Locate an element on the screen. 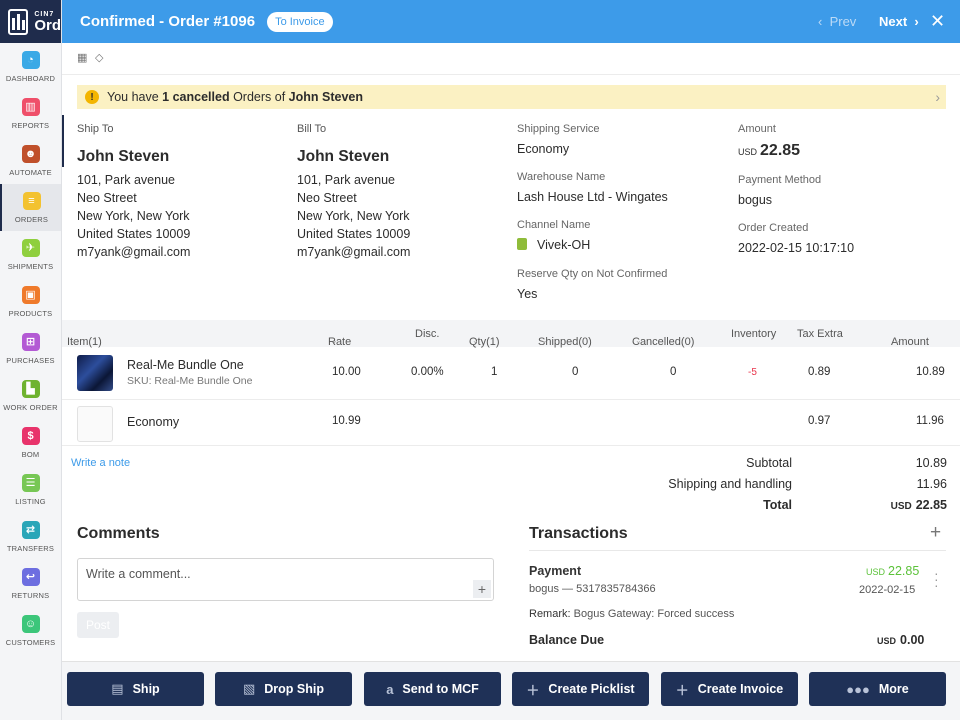 This screenshot has height=720, width=960. sidebar-item-transfers: ⇄ TRANSFERS is located at coordinates (30, 536).